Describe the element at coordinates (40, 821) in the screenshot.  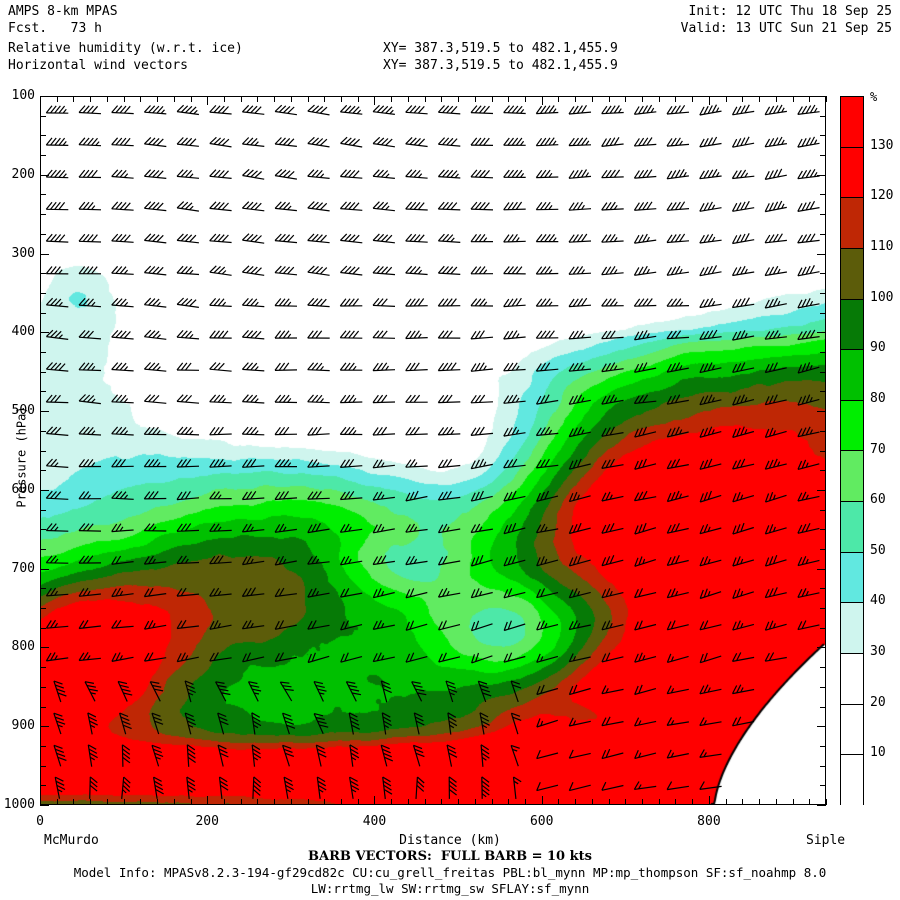
I see `x-axis-tick-label: 0` at that location.